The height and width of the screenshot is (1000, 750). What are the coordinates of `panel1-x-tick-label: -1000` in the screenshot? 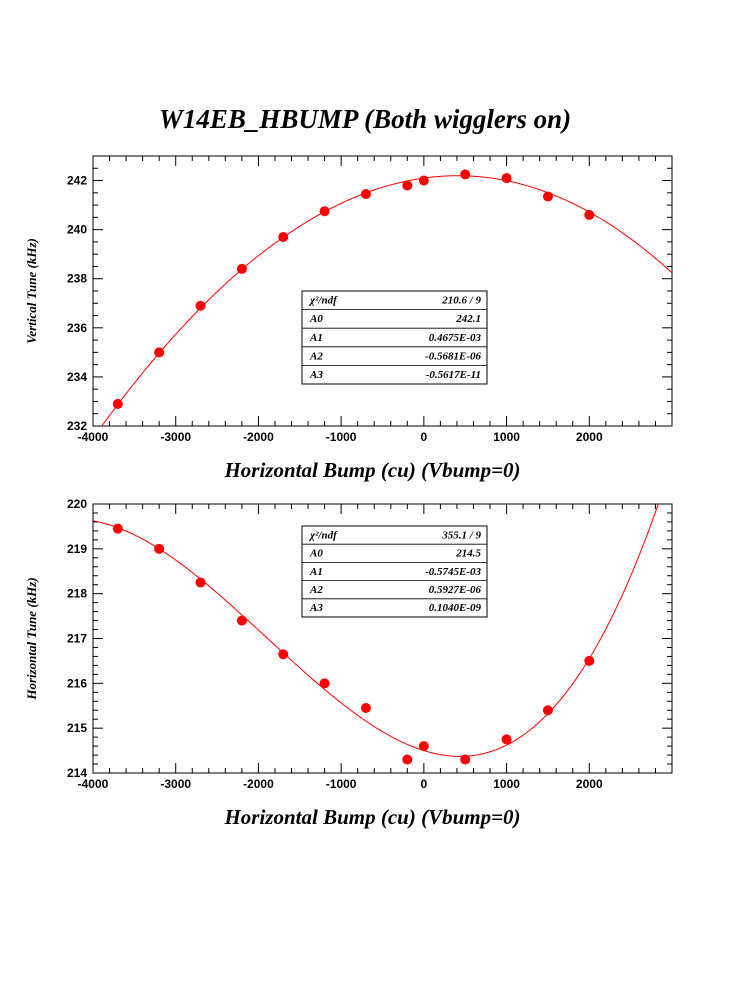 It's located at (341, 437).